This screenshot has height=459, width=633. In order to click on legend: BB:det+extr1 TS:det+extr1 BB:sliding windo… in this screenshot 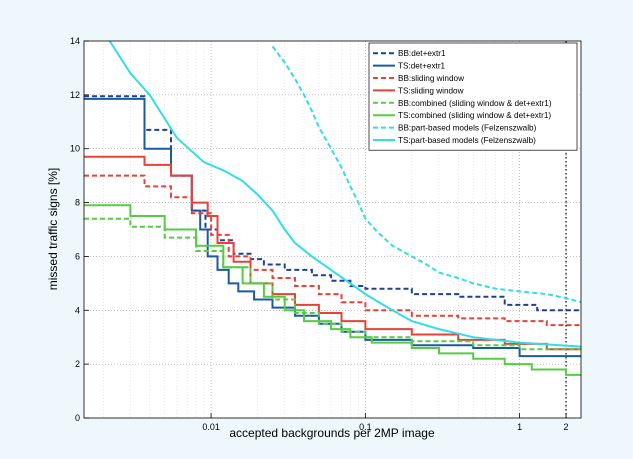, I will do `click(473, 96)`.